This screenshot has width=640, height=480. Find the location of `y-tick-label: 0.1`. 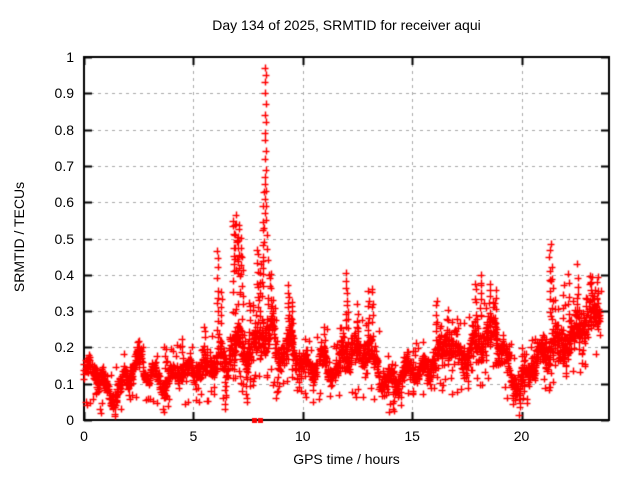

y-tick-label: 0.1 is located at coordinates (64, 383).